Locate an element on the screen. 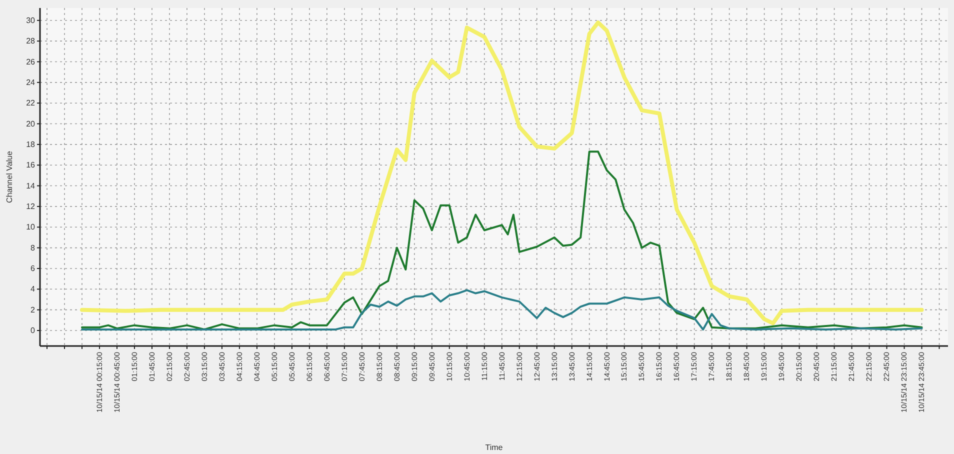 This screenshot has height=454, width=954. y-tick-label: 20 is located at coordinates (31, 123).